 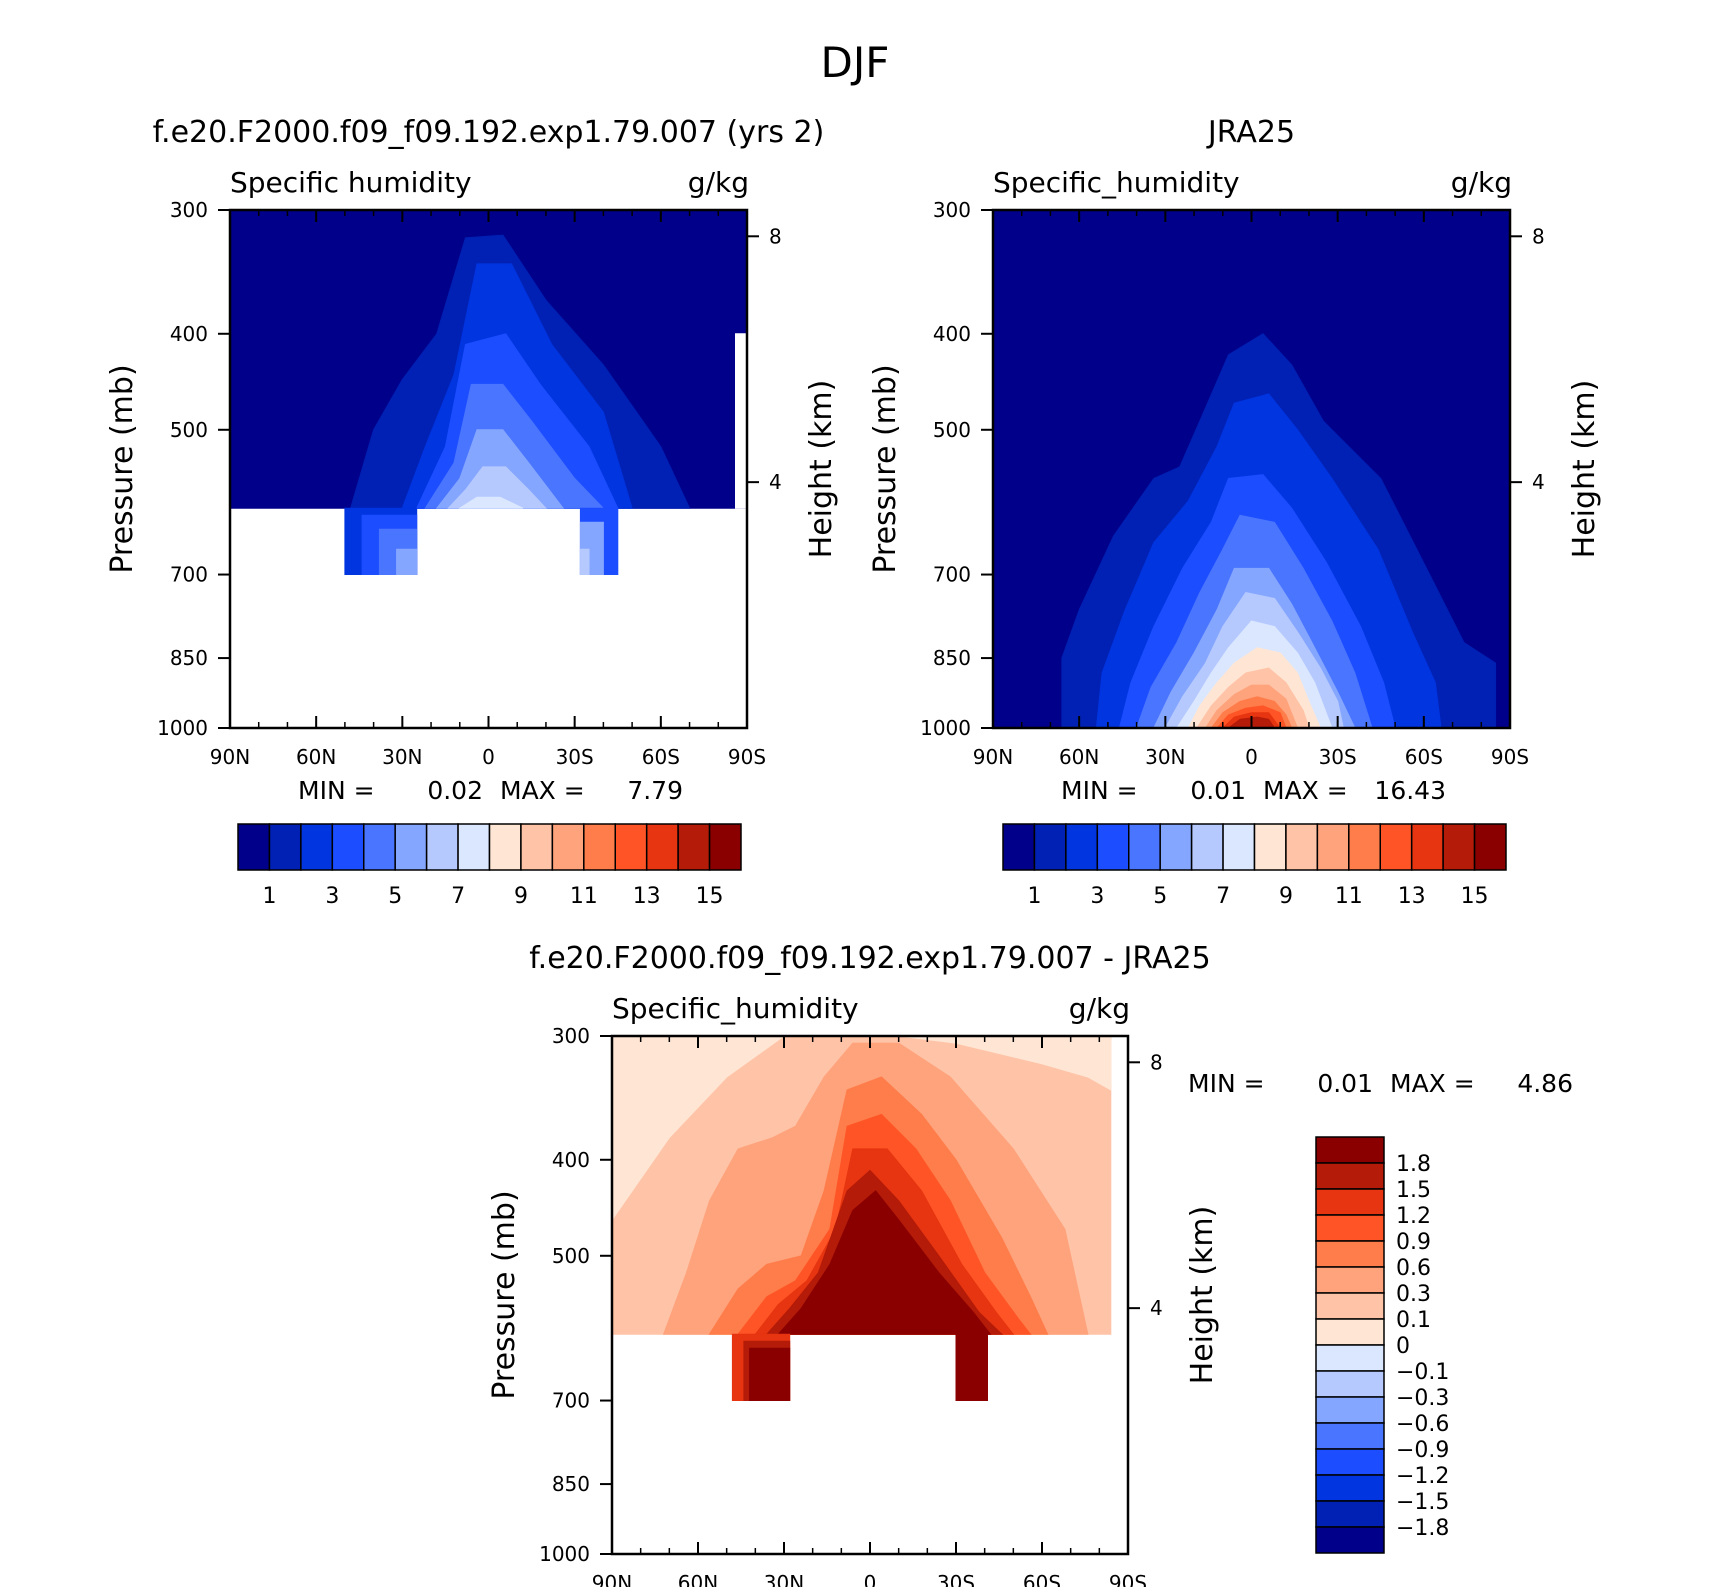 What do you see at coordinates (784, 1579) in the screenshot?
I see `x-tick-label: 30N` at bounding box center [784, 1579].